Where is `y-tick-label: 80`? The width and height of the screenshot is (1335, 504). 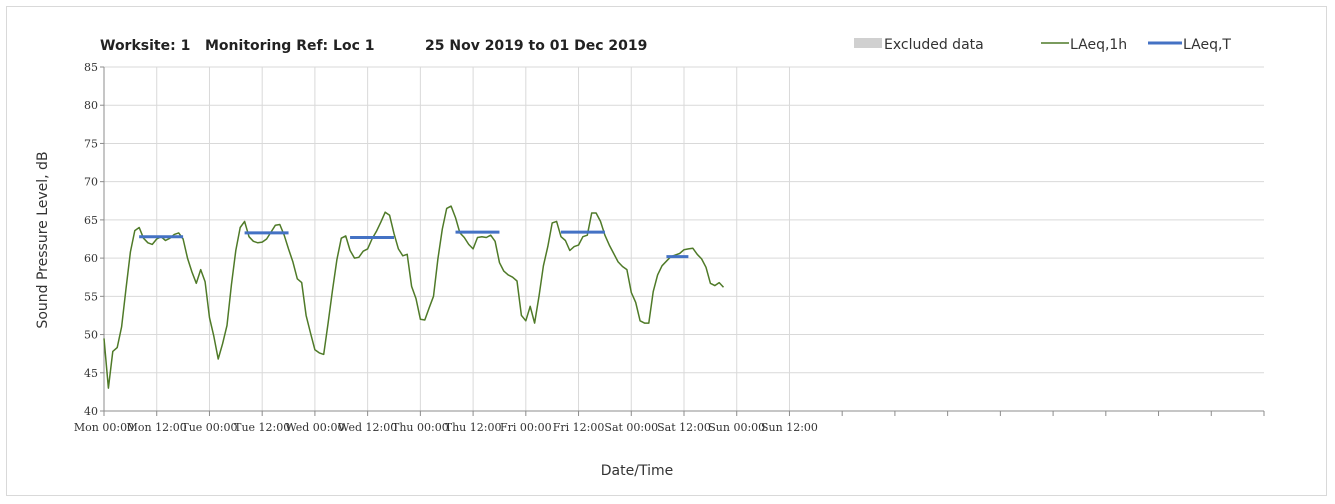
y-tick-label: 80 is located at coordinates (91, 105).